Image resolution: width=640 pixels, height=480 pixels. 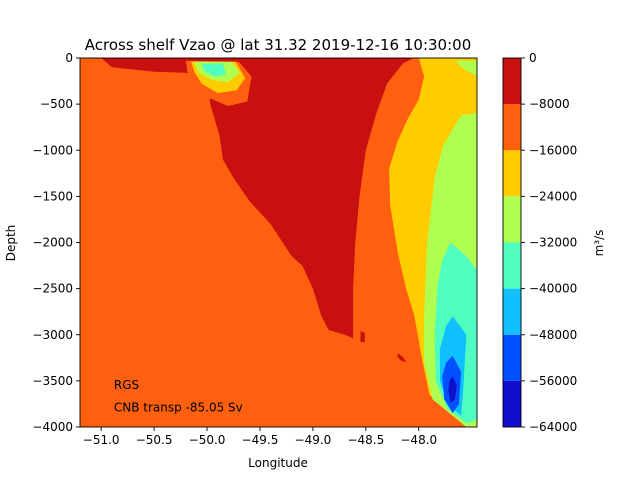 I want to click on y-tick-label-4: −2000, so click(x=52, y=243).